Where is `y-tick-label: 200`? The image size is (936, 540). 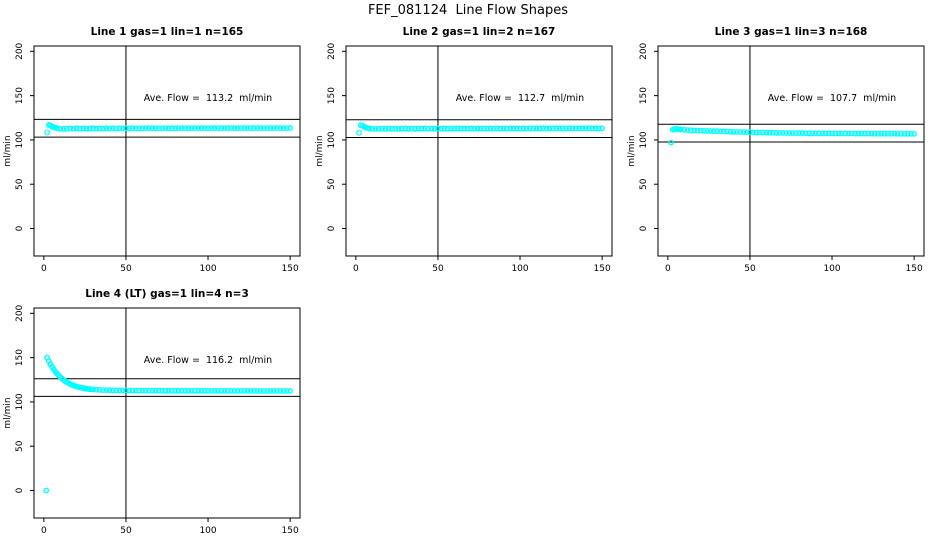 y-tick-label: 200 is located at coordinates (332, 50).